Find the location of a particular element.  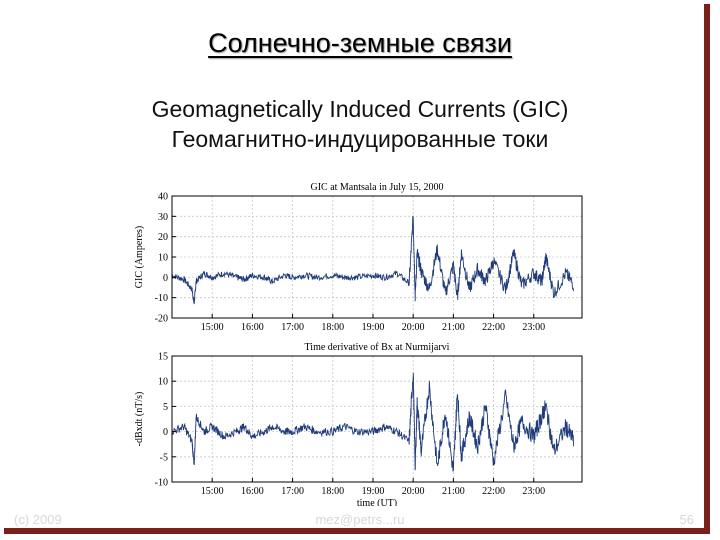

y-tick-label: 5 is located at coordinates (165, 407).